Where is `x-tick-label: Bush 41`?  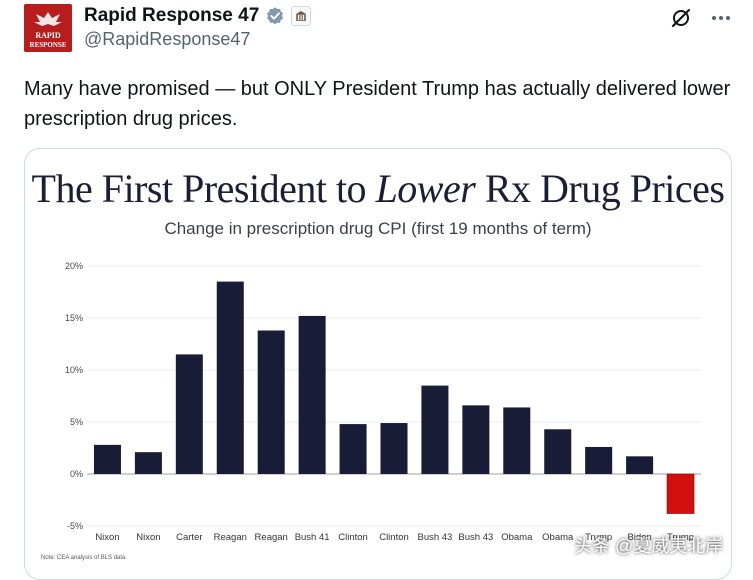 x-tick-label: Bush 41 is located at coordinates (312, 537).